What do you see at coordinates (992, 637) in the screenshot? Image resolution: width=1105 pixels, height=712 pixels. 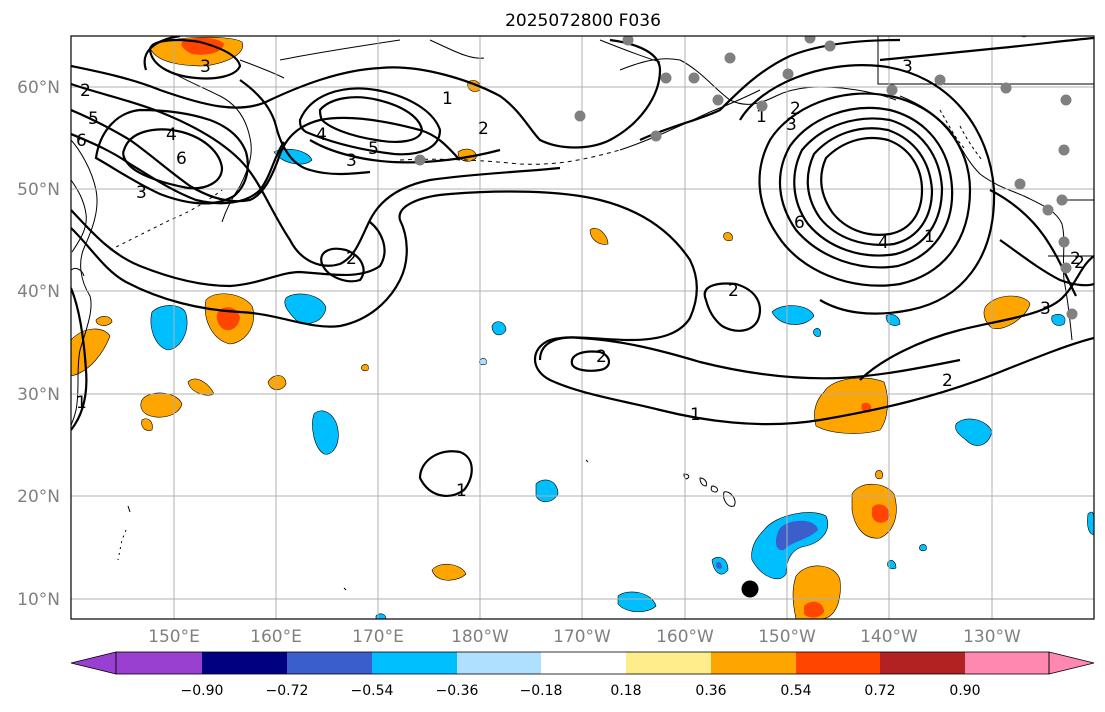 I see `lon-label: 130°W` at bounding box center [992, 637].